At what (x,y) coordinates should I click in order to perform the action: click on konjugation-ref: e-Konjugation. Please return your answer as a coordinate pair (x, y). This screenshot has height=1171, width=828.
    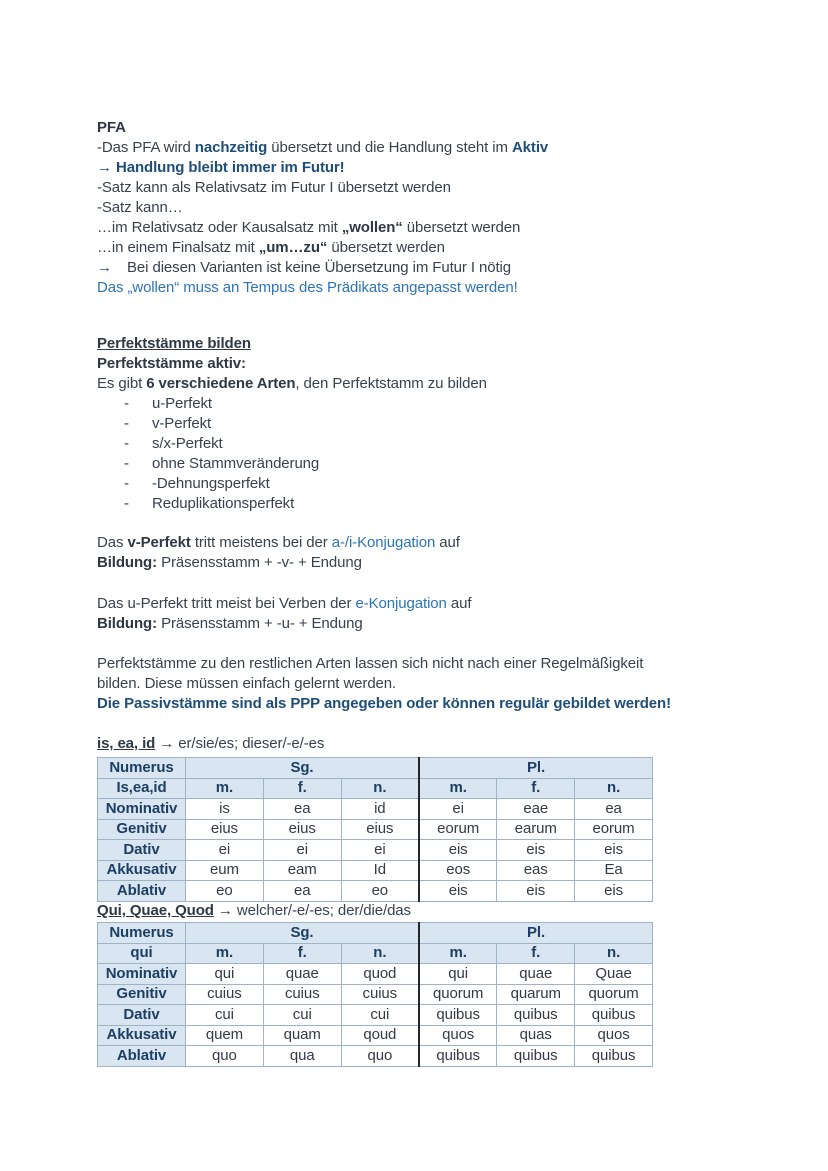
    Looking at the image, I should click on (401, 603).